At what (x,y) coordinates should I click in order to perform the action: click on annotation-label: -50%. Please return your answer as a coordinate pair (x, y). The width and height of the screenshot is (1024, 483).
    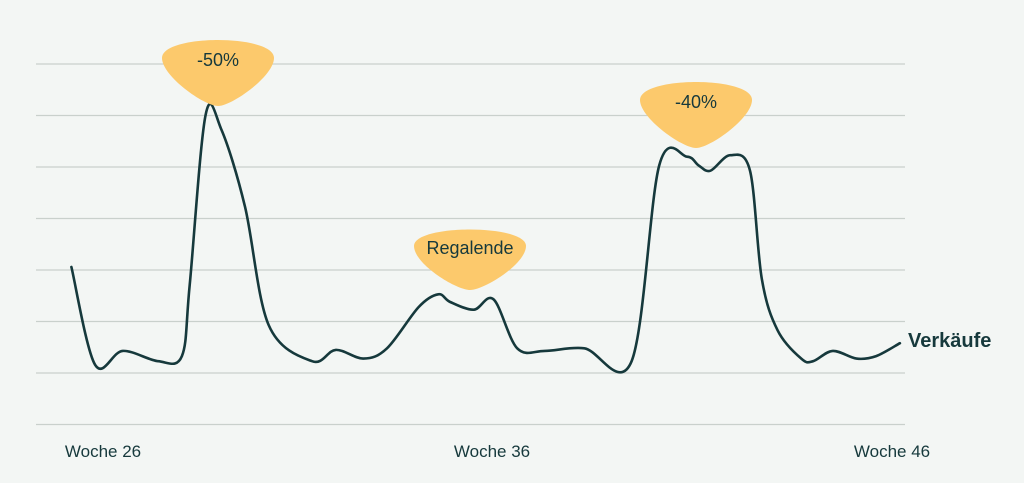
    Looking at the image, I should click on (218, 60).